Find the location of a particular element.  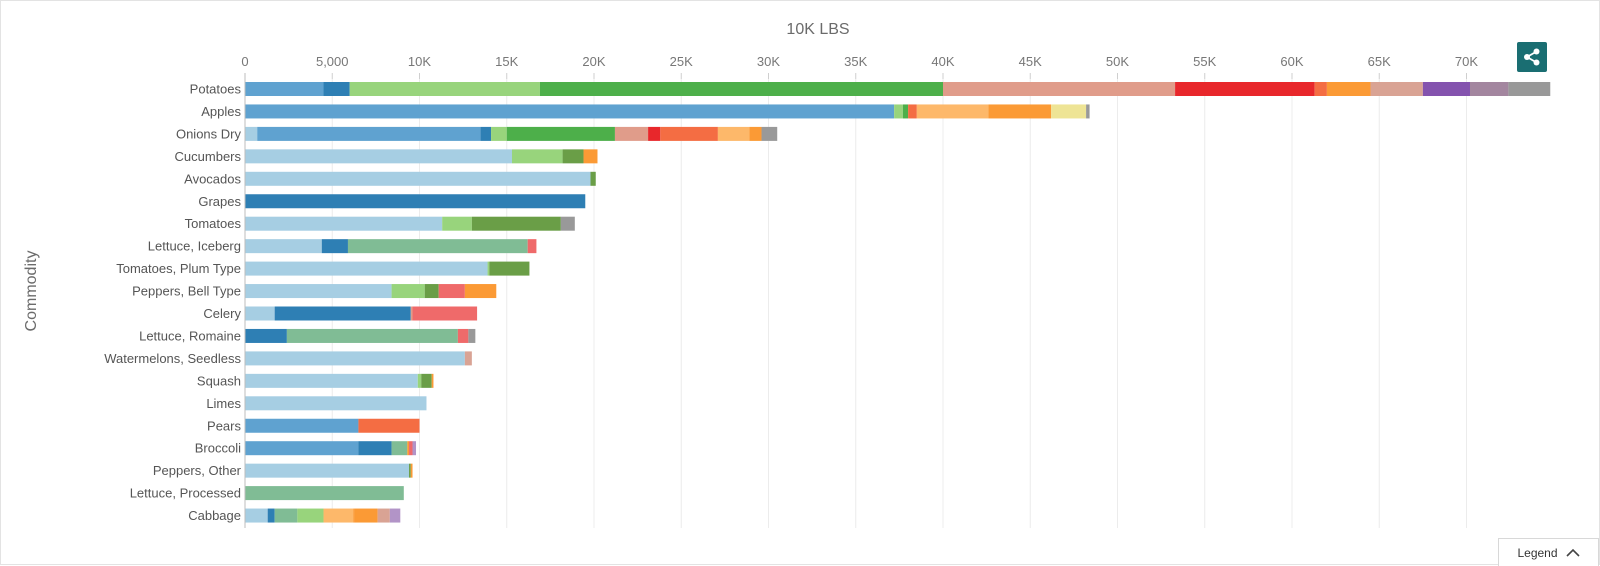

x-tick-label: 35K is located at coordinates (855, 61).